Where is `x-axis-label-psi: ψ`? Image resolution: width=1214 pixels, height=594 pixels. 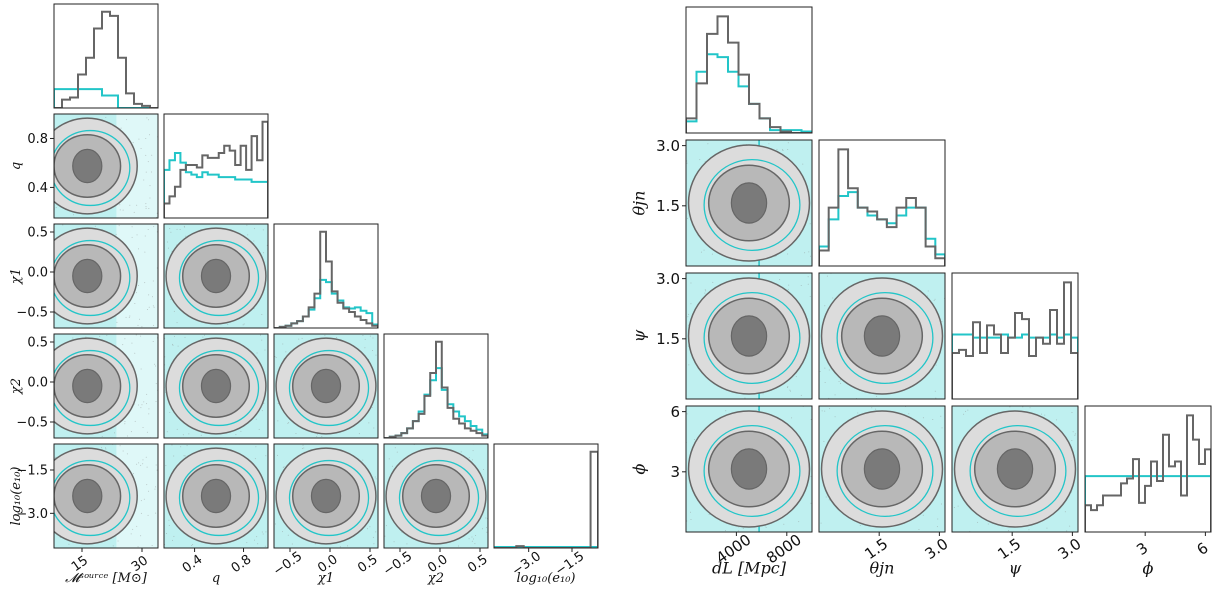
x-axis-label-psi: ψ is located at coordinates (1015, 568).